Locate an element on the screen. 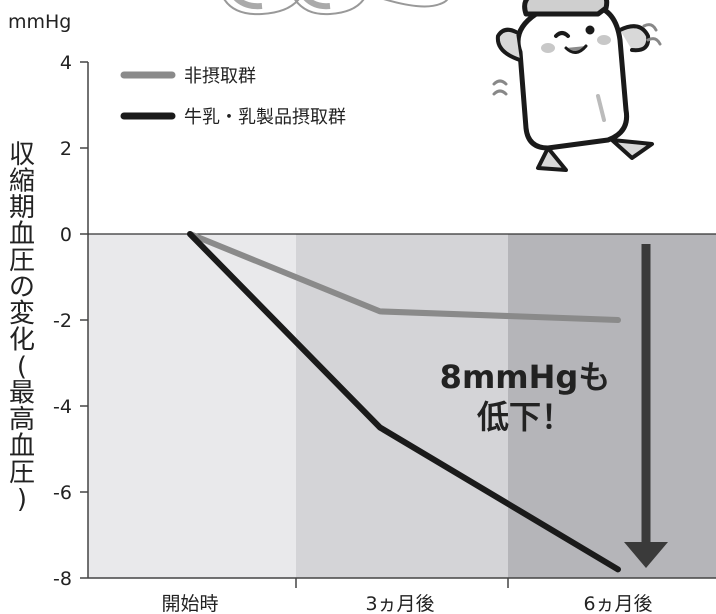  speech-bubble is located at coordinates (336, 8).